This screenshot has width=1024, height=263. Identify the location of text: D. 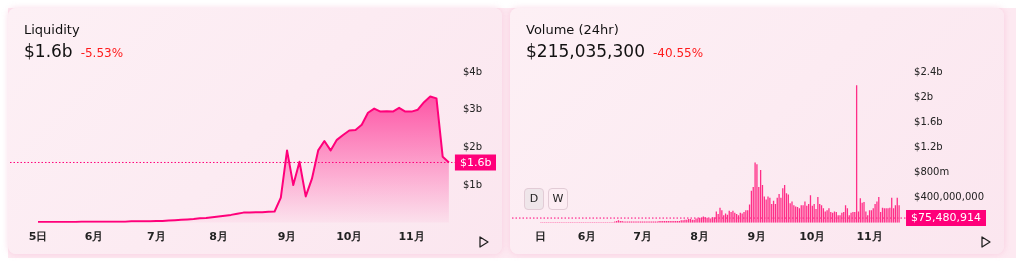
(534, 199).